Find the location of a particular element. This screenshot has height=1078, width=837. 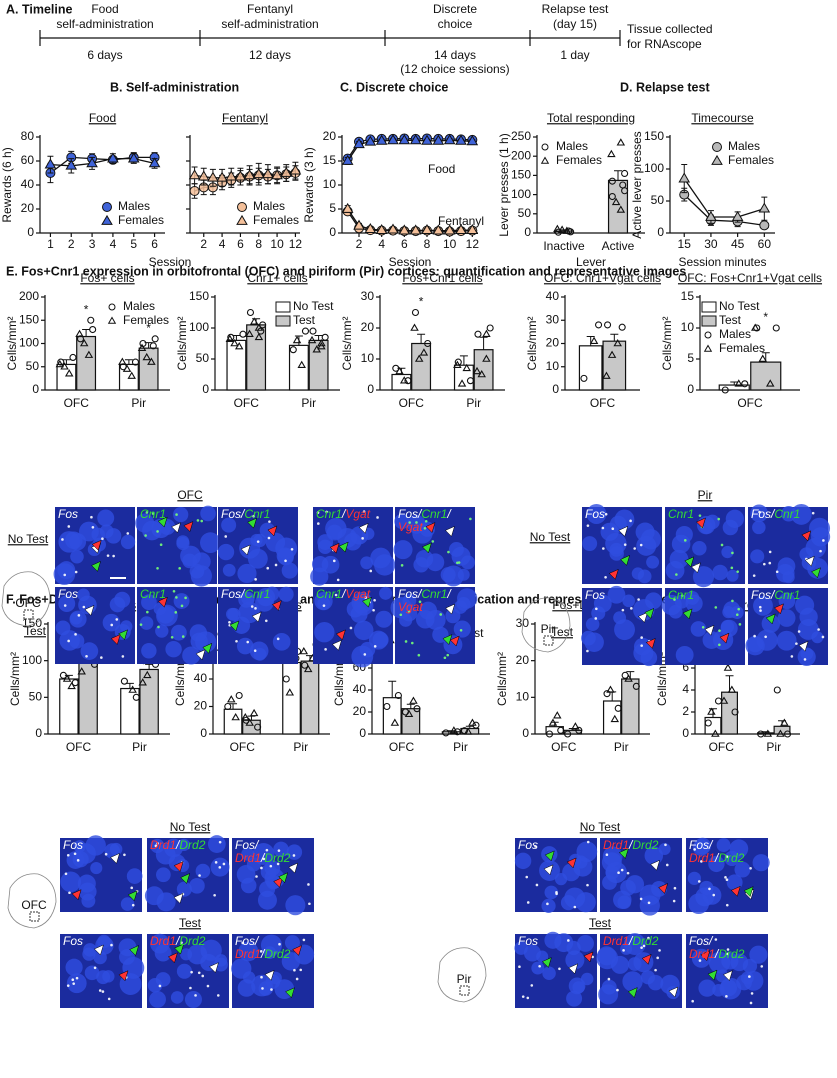

tile-label-part: Fos is located at coordinates (73, 941).